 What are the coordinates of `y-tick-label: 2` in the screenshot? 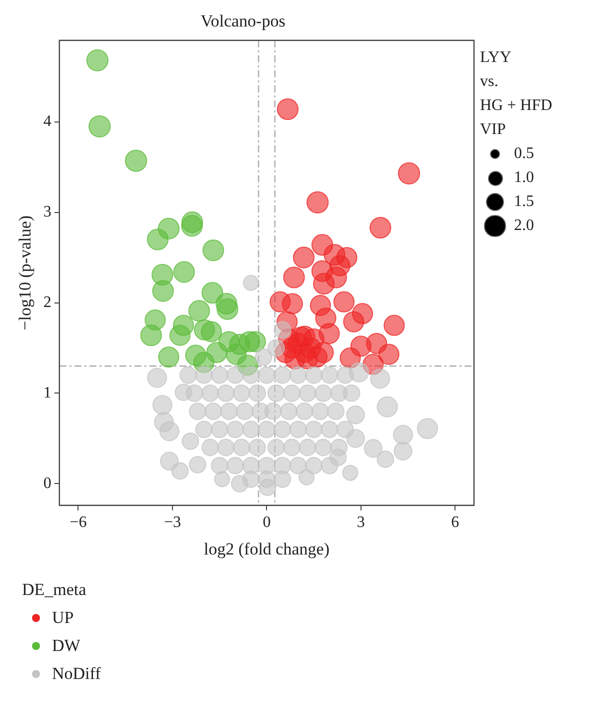 It's located at (47, 302).